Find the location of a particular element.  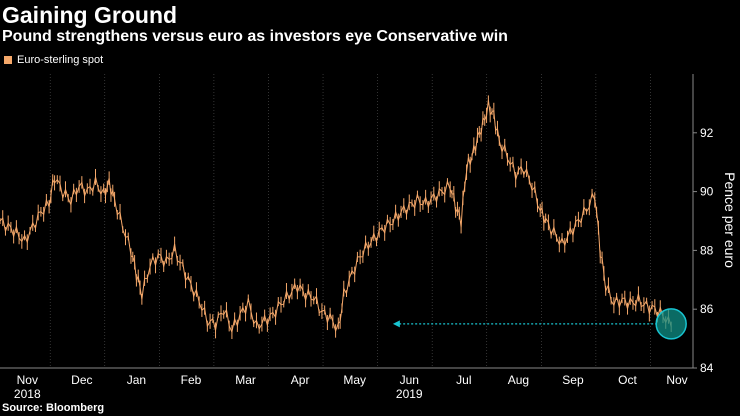

x-tick-label: Dec is located at coordinates (81, 380).